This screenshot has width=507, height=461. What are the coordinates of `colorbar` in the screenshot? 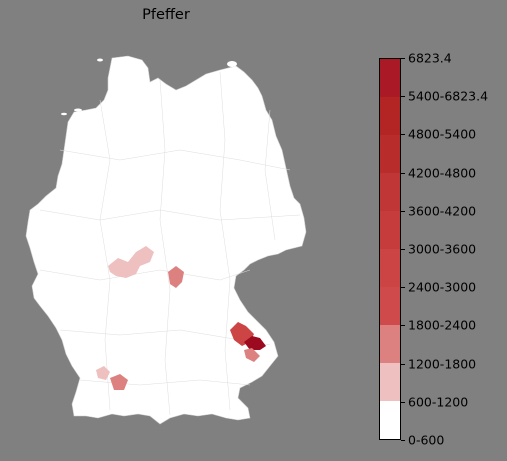 It's located at (390, 249).